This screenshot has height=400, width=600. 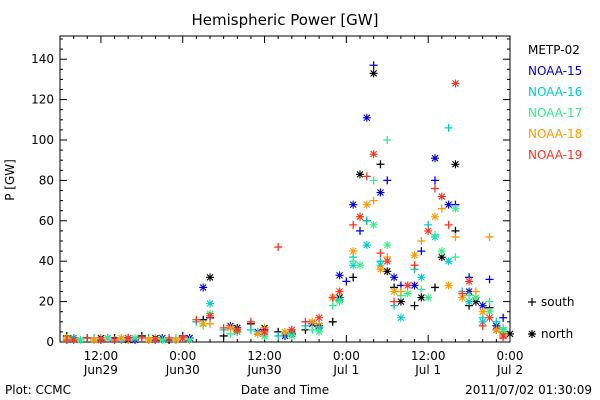 What do you see at coordinates (285, 390) in the screenshot?
I see `x-axis-label: Date and Time` at bounding box center [285, 390].